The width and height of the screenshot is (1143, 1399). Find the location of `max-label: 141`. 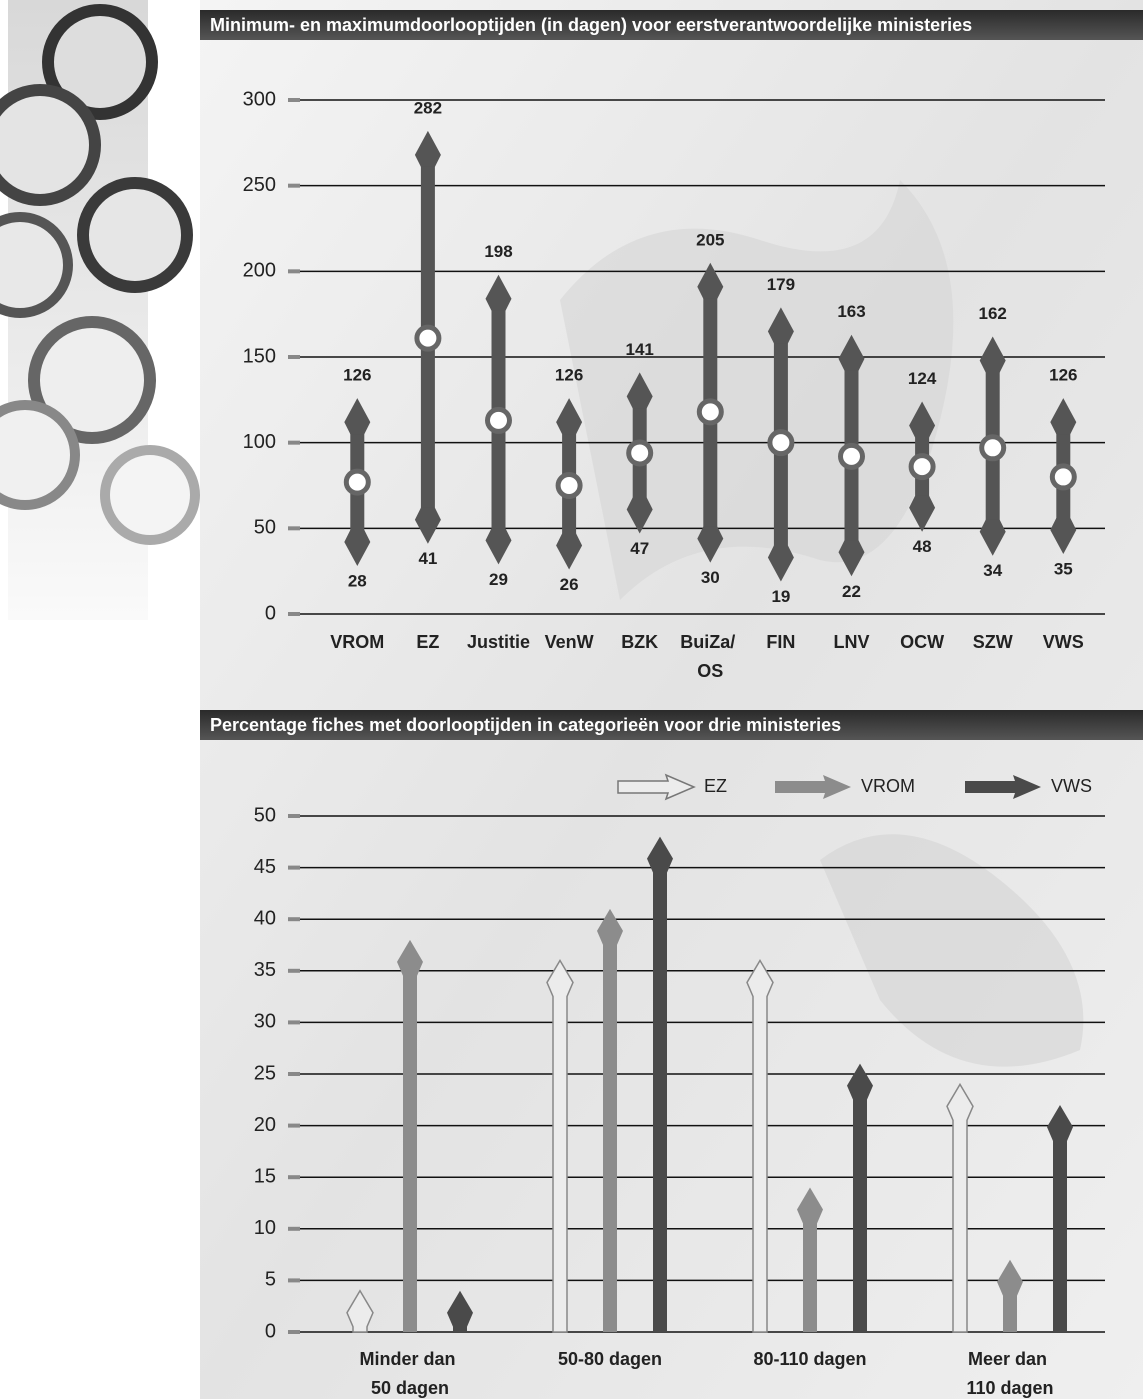

max-label: 141 is located at coordinates (640, 349).